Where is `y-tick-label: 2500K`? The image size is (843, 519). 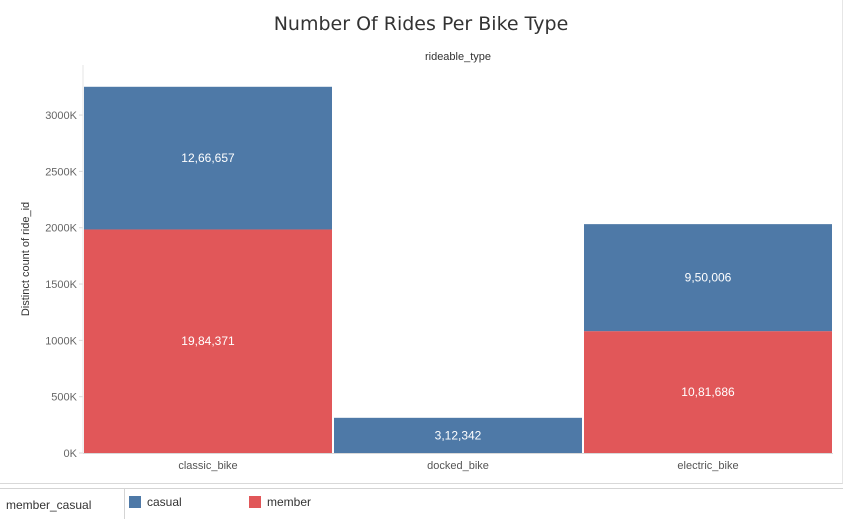
y-tick-label: 2500K is located at coordinates (61, 172).